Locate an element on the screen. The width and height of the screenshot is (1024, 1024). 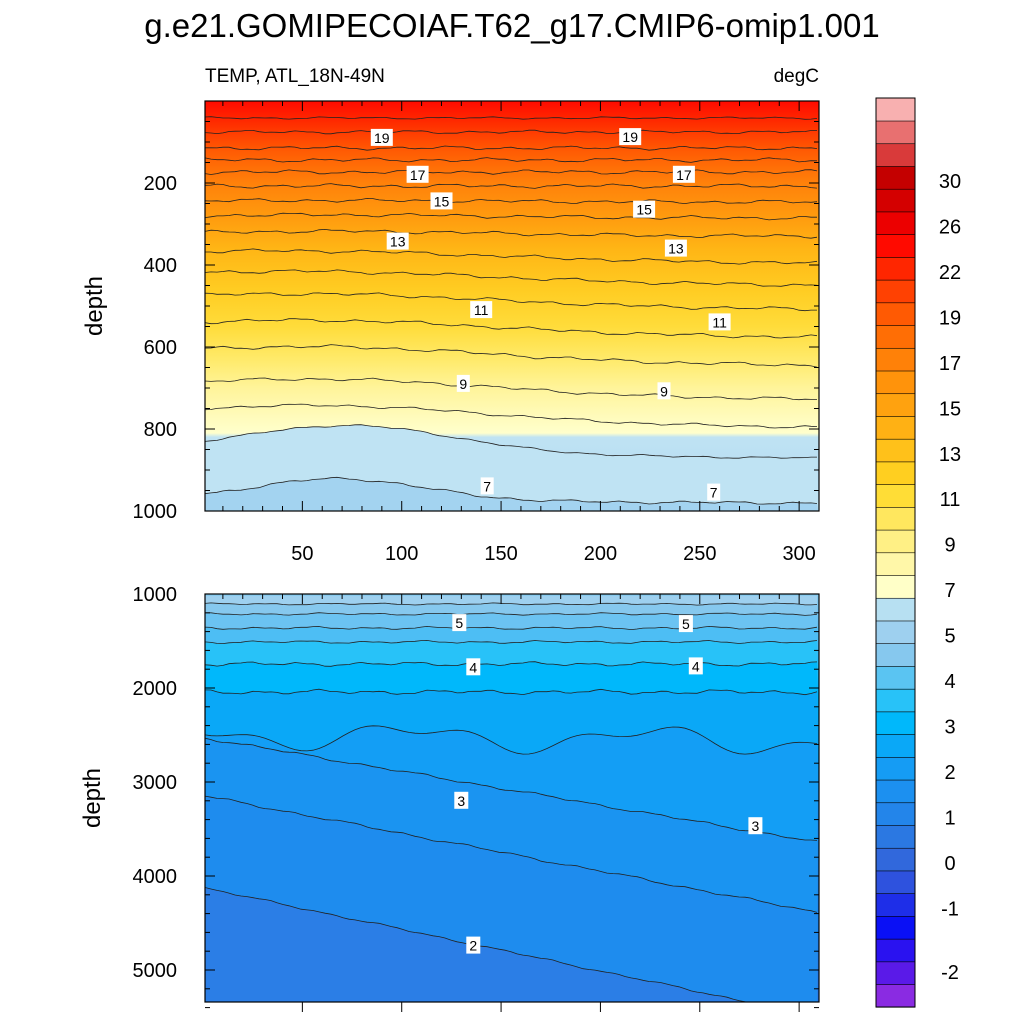
contour-label: 4 is located at coordinates (695, 666).